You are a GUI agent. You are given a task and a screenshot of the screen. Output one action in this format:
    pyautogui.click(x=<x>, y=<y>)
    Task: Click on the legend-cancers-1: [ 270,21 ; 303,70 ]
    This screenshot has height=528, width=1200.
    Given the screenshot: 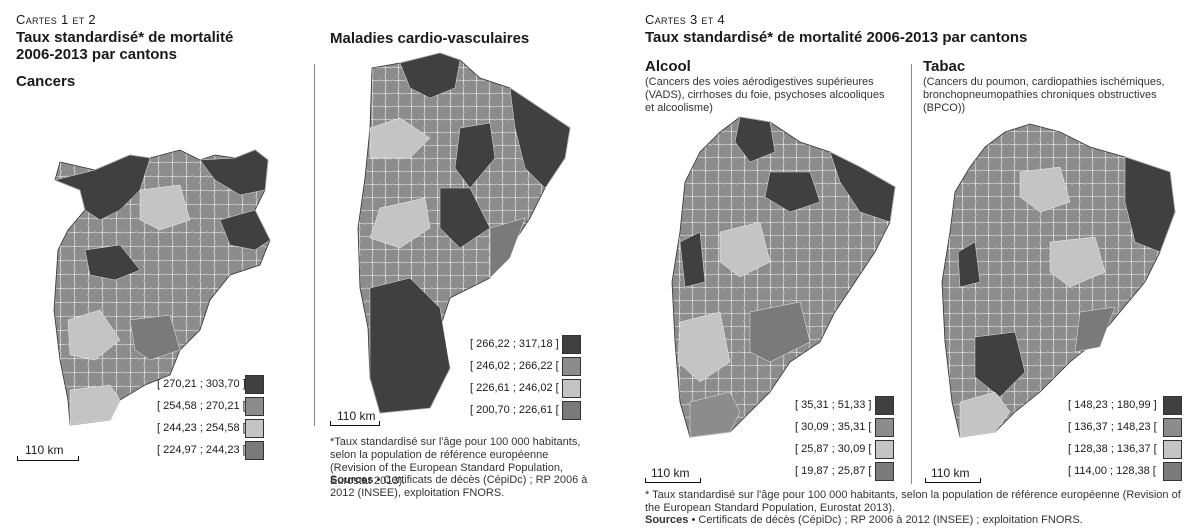 What is the action you would take?
    pyautogui.click(x=212, y=385)
    